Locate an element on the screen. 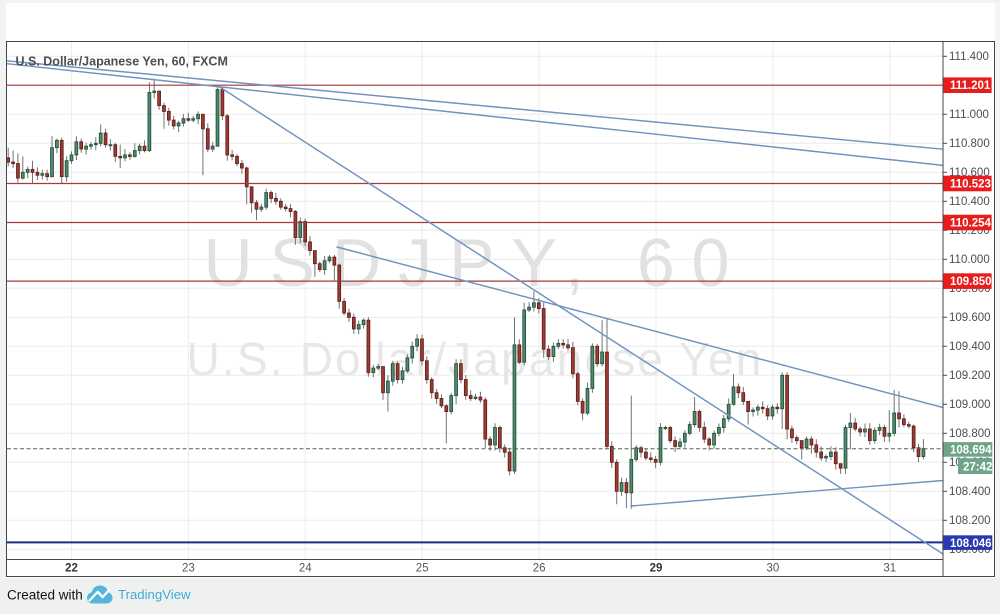 This screenshot has width=1000, height=614. svg-text: 109.400 is located at coordinates (970, 347).